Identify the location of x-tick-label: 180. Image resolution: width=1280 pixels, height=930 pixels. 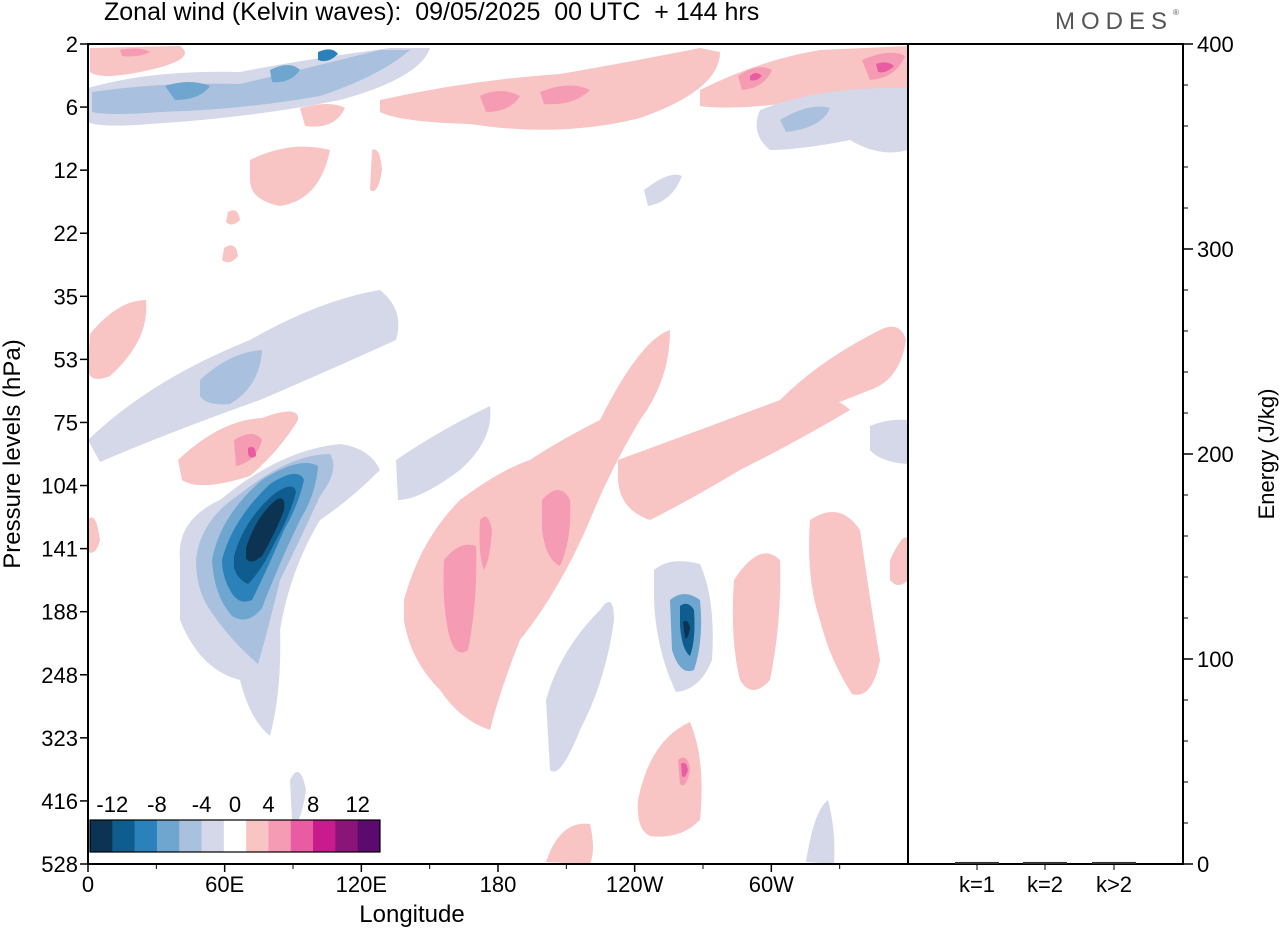
(498, 884).